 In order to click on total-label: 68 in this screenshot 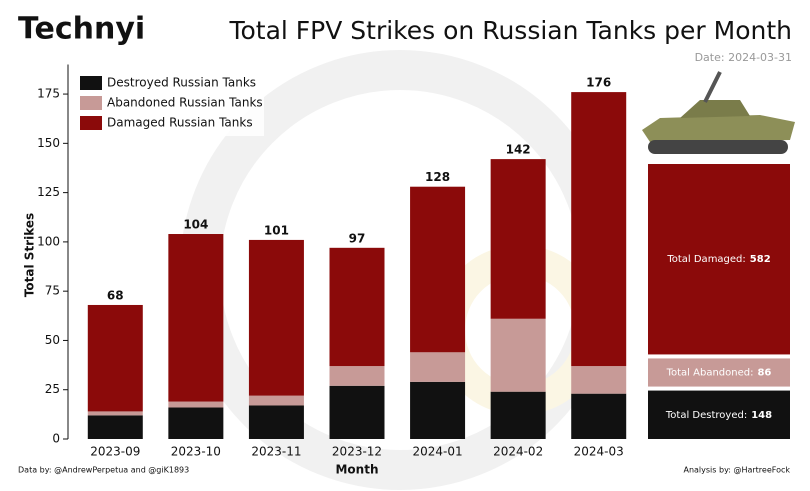, I will do `click(115, 295)`.